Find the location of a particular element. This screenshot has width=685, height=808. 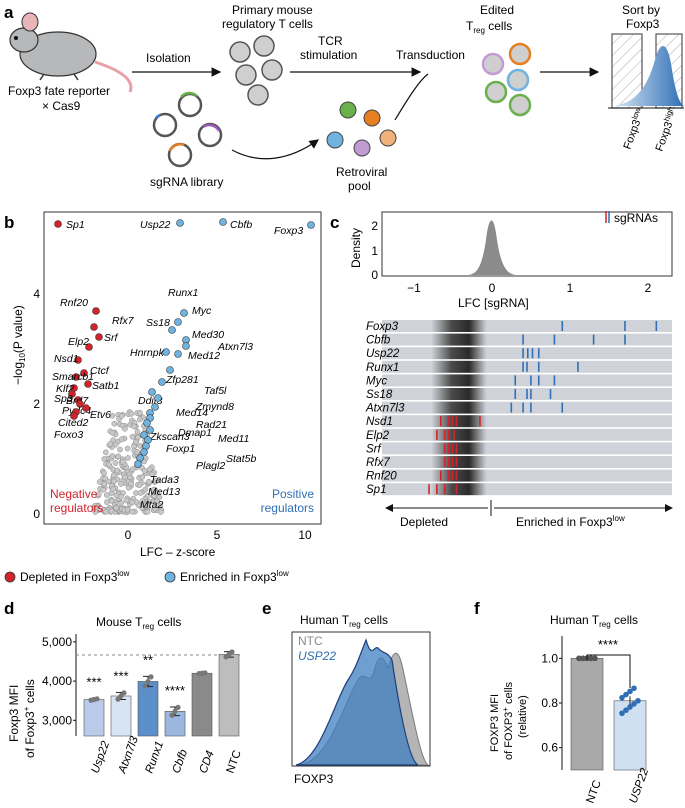

ytick: 0.8 is located at coordinates (549, 703).